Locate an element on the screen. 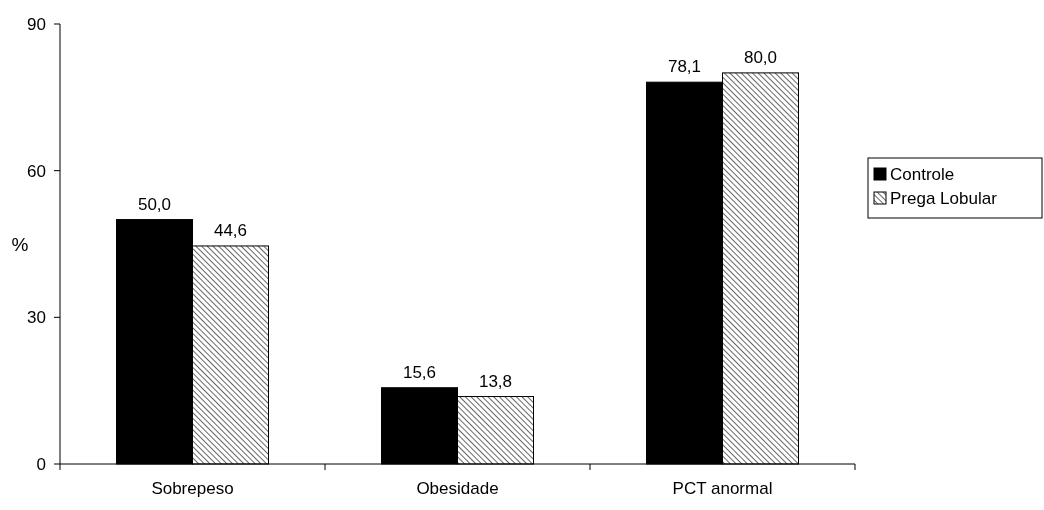 This screenshot has width=1044, height=510. data-label: 78,1 is located at coordinates (684, 67).